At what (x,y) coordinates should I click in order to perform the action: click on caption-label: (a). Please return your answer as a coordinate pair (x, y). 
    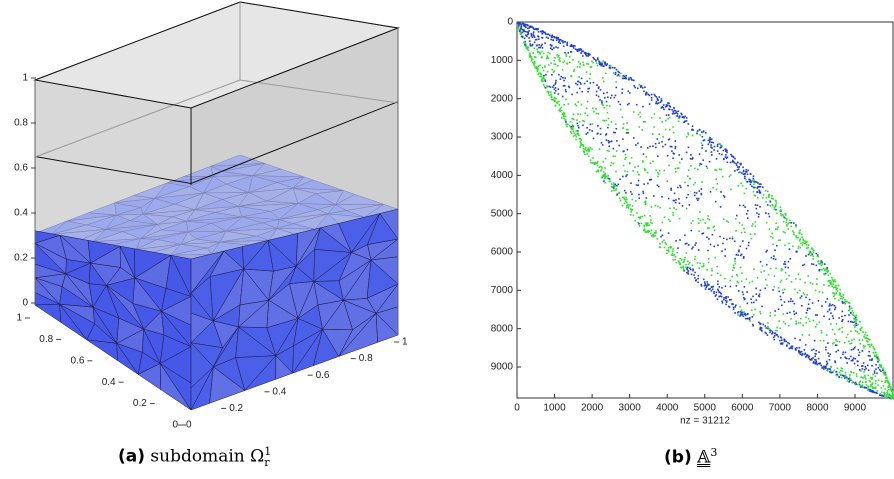
    Looking at the image, I should click on (132, 456).